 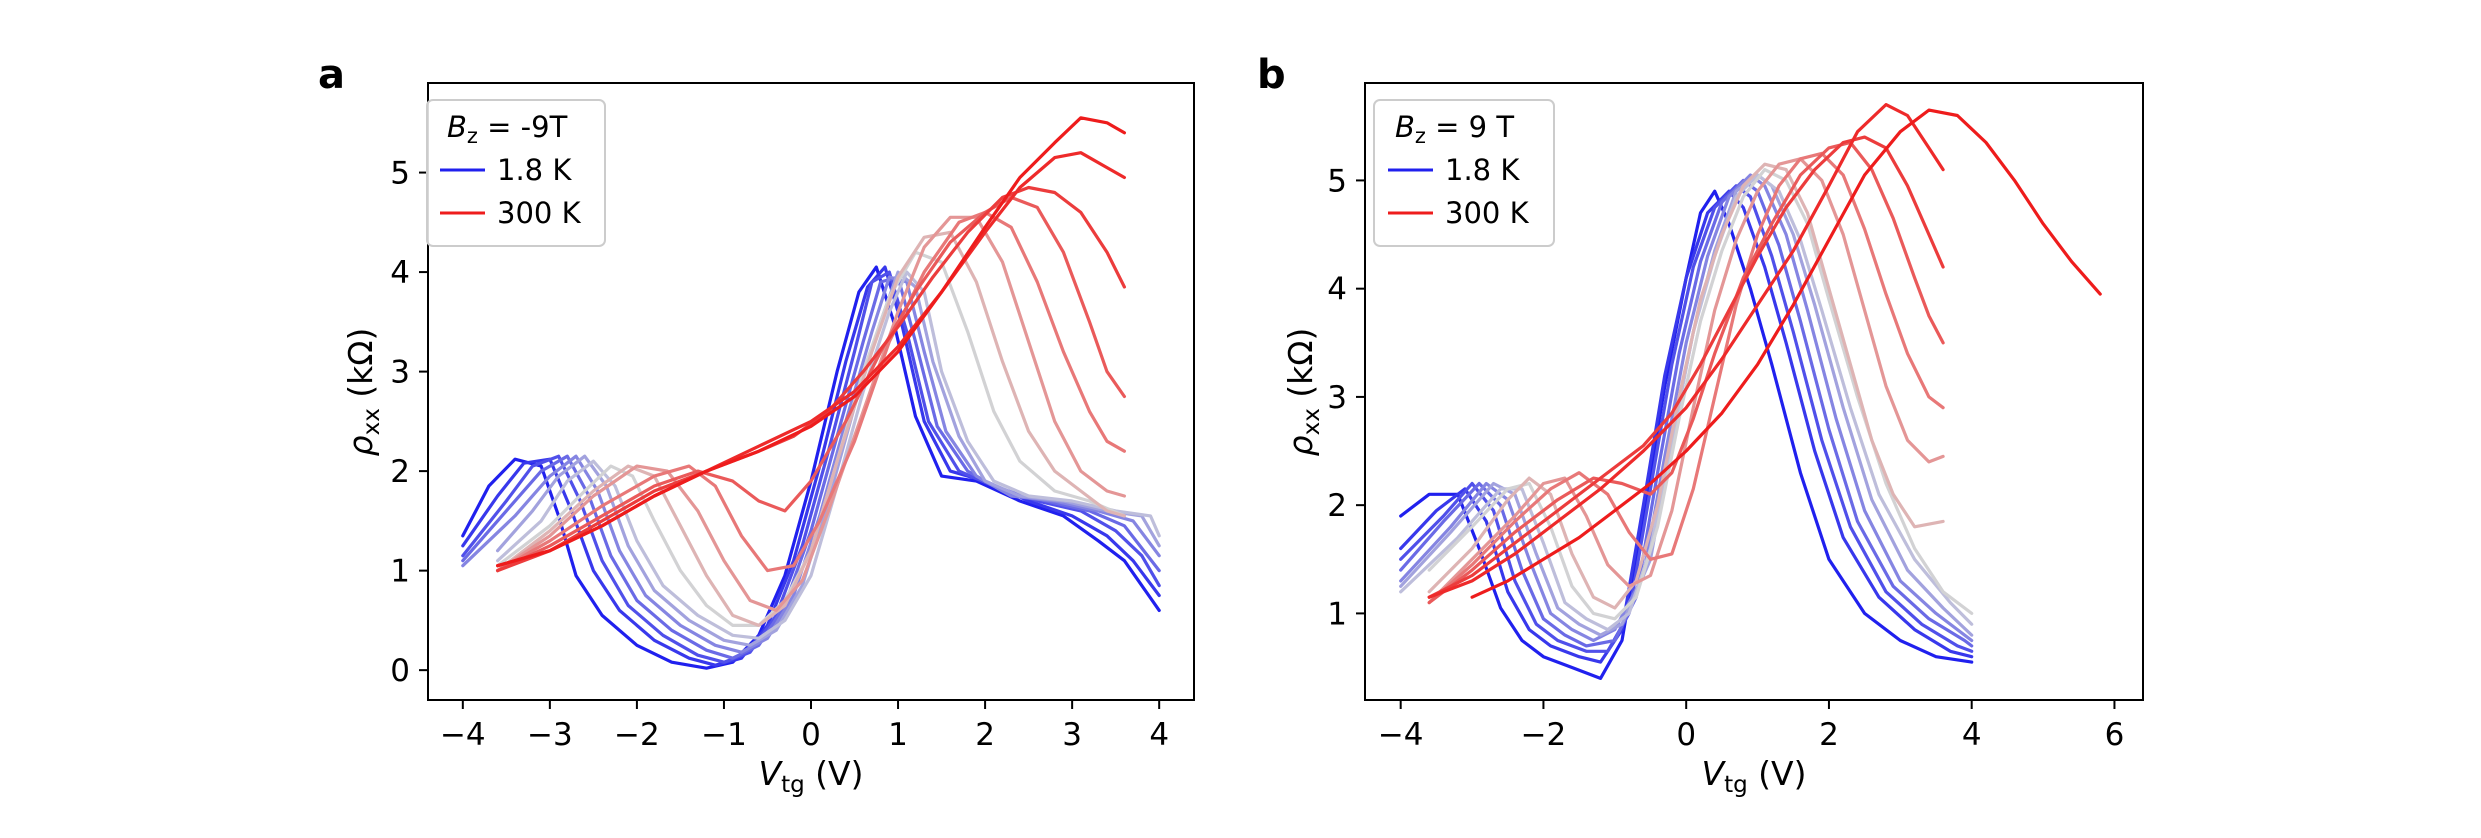 What do you see at coordinates (1312, 421) in the screenshot?
I see `panel-b-y-axis-label-sub: xx` at bounding box center [1312, 421].